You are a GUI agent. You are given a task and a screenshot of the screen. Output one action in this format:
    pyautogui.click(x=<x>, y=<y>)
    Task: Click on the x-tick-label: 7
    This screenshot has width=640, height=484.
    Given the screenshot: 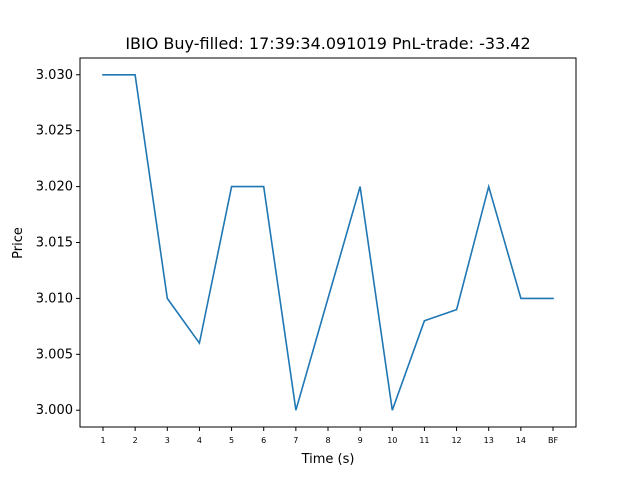 What is the action you would take?
    pyautogui.click(x=295, y=440)
    